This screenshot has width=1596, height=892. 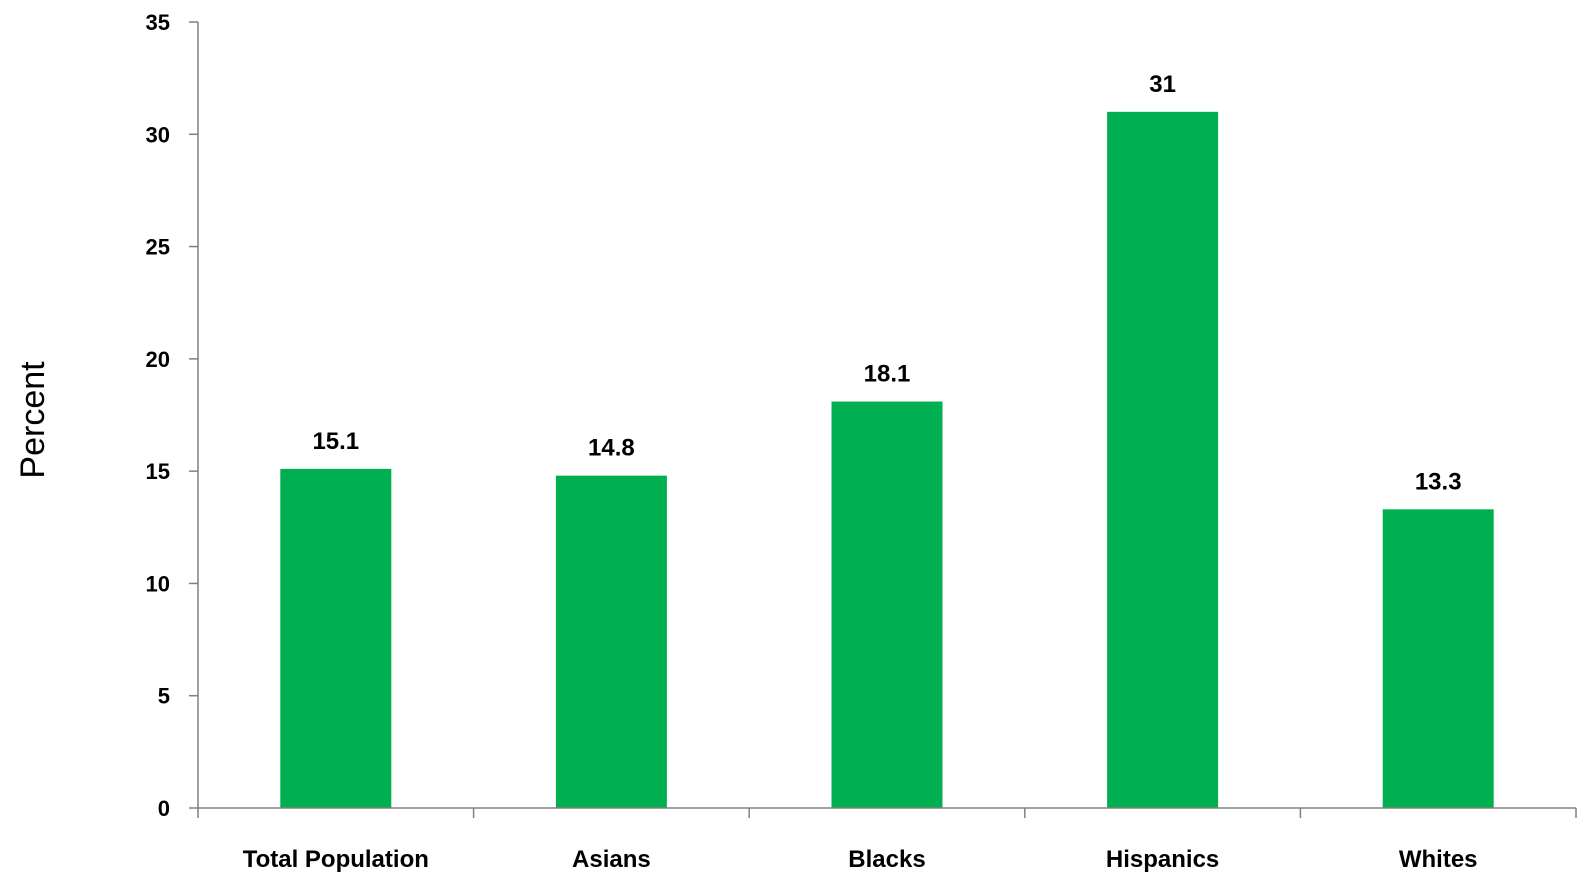 What do you see at coordinates (158, 359) in the screenshot?
I see `y-tick-label: 20` at bounding box center [158, 359].